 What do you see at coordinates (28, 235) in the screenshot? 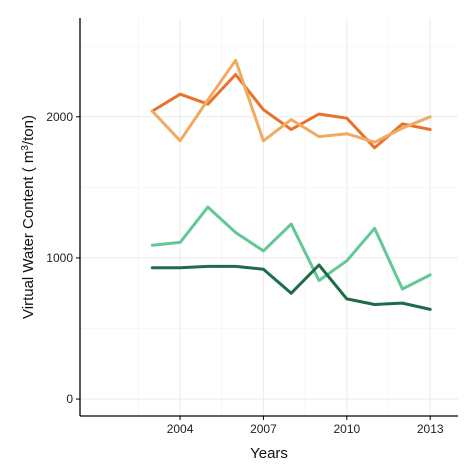
I see `y-axis-title-prefix: Virtual Water Content ( m` at bounding box center [28, 235].